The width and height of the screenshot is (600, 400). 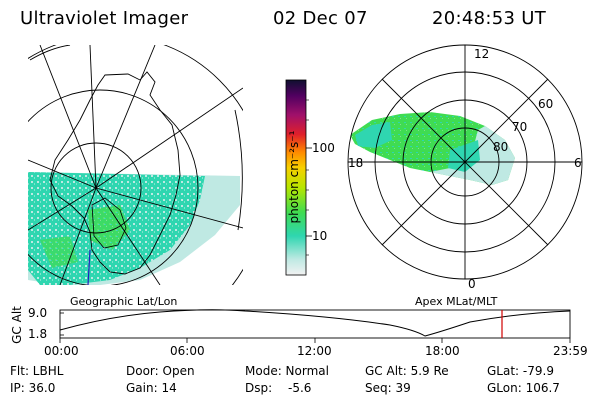 What do you see at coordinates (442, 351) in the screenshot?
I see `time-tick-1800: 18:00` at bounding box center [442, 351].